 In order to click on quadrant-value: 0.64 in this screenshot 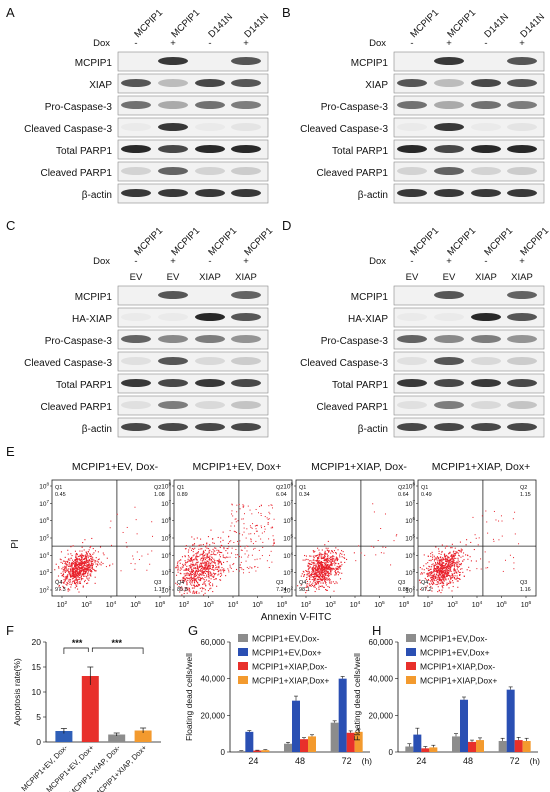, I will do `click(403, 495)`.